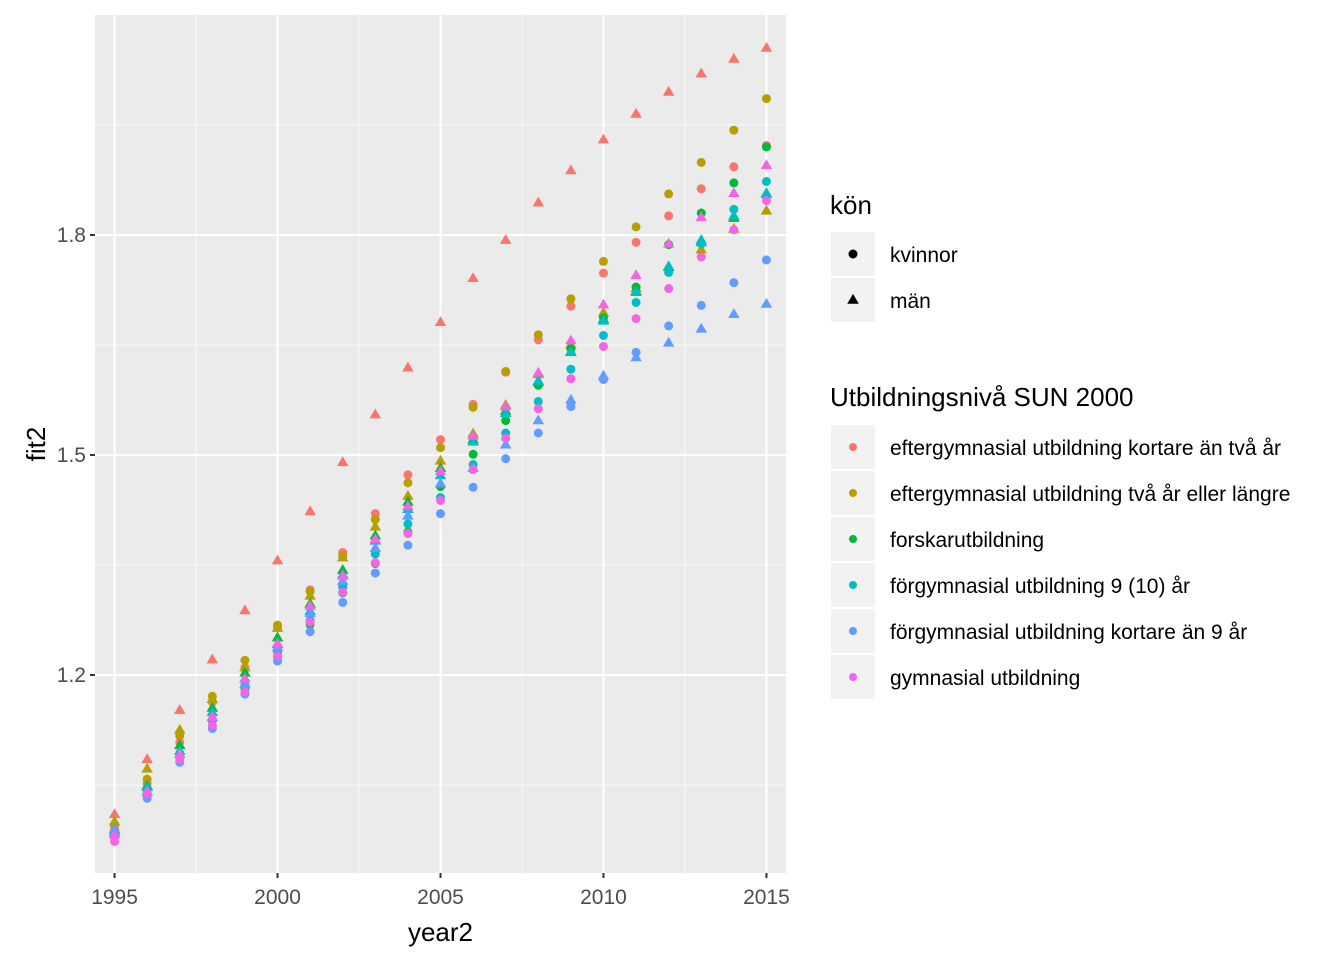 The width and height of the screenshot is (1344, 960). What do you see at coordinates (1040, 586) in the screenshot?
I see `legend-color-label: förgymnasial utbildning 9 (10) år` at bounding box center [1040, 586].